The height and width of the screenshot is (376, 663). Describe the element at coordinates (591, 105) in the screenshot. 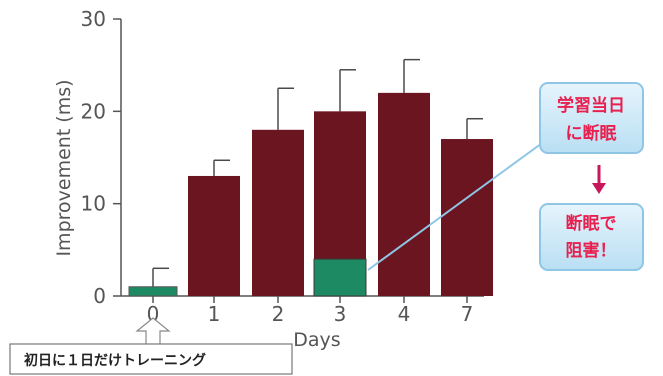

I see `callout-line1: 学習当日` at that location.